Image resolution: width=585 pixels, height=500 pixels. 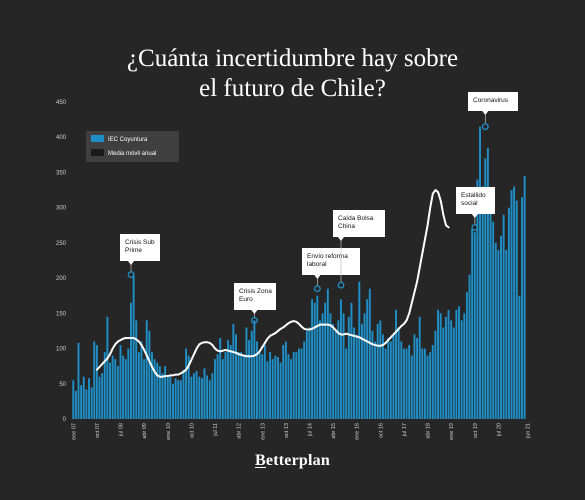 What do you see at coordinates (356, 222) in the screenshot?
I see `annotation-label: Caída Bolsa China` at bounding box center [356, 222].